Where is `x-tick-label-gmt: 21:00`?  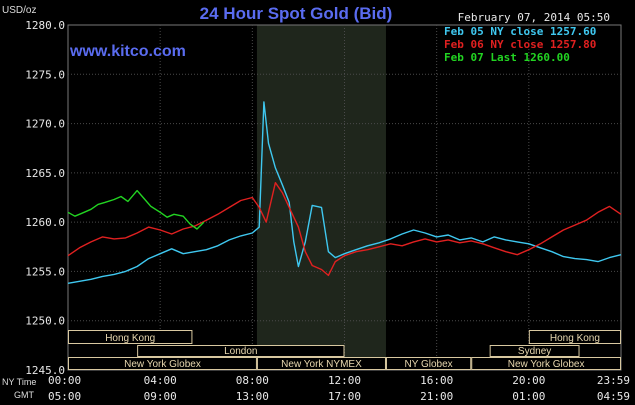 x-tick-label-gmt: 21:00 is located at coordinates (436, 396).